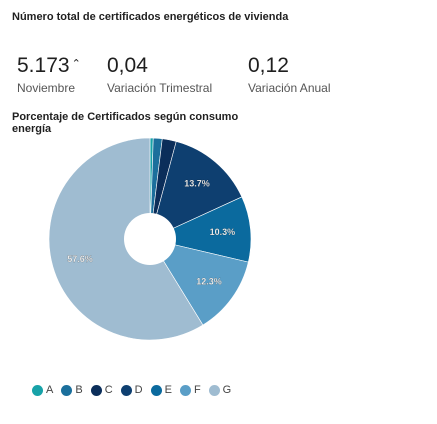 The image size is (437, 424). I want to click on legend-item-b: B, so click(72, 390).